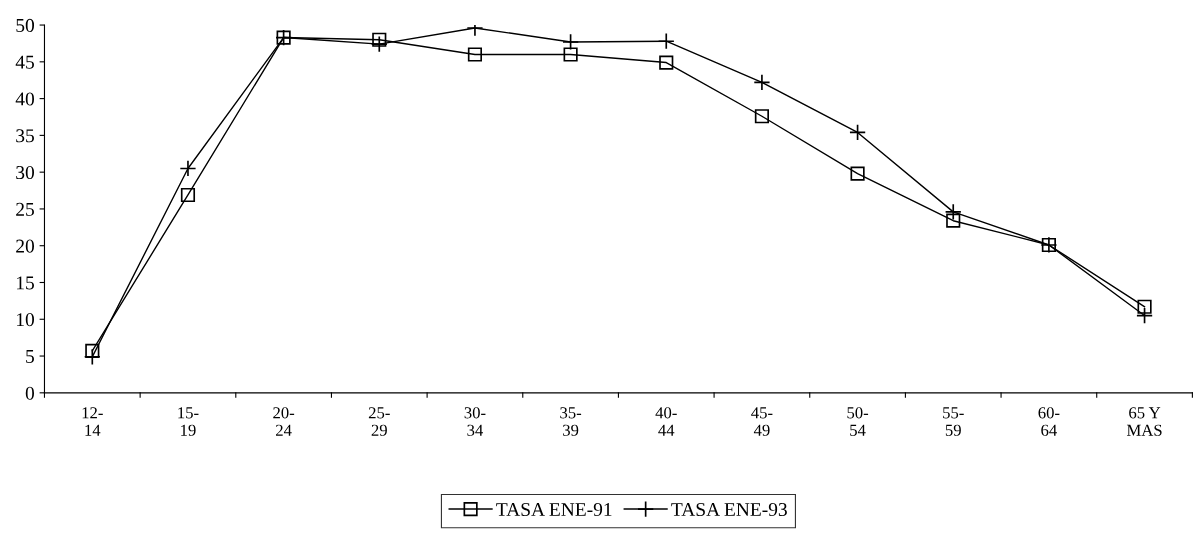  What do you see at coordinates (1144, 421) in the screenshot?
I see `x-tick-label: 65 Y MAS` at bounding box center [1144, 421].